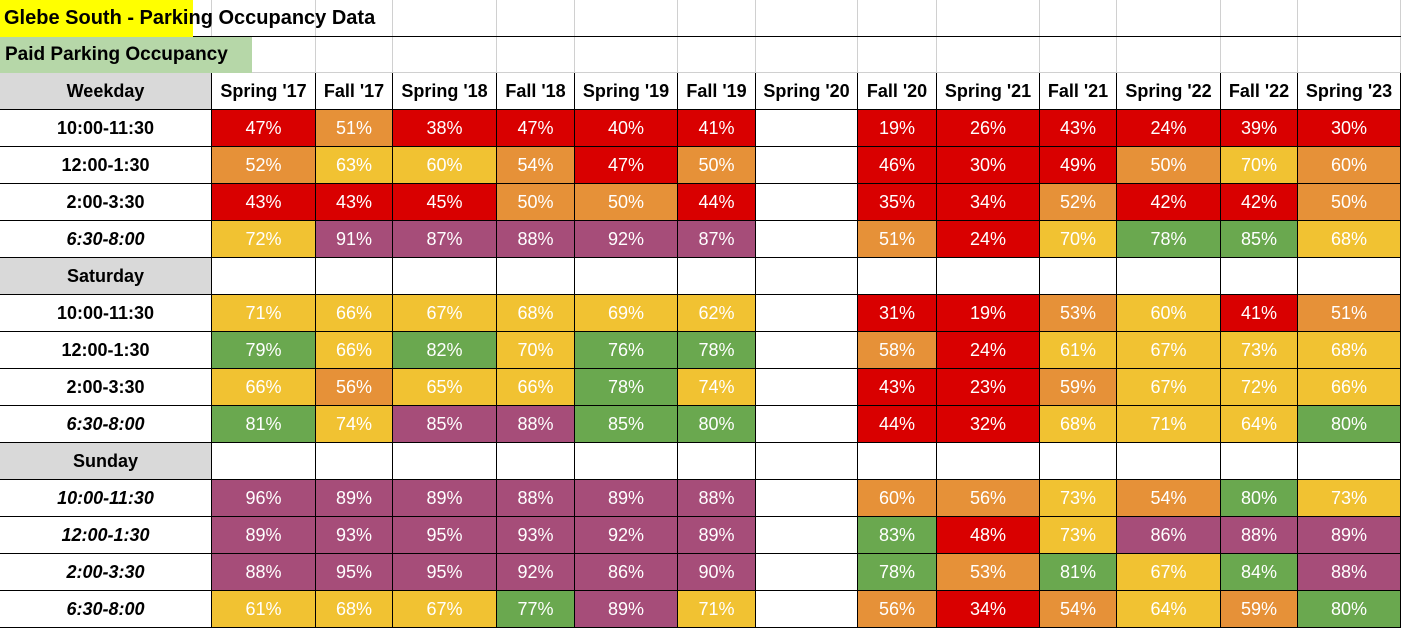 The image size is (1401, 628). I want to click on occupancy-cell: 93%, so click(354, 535).